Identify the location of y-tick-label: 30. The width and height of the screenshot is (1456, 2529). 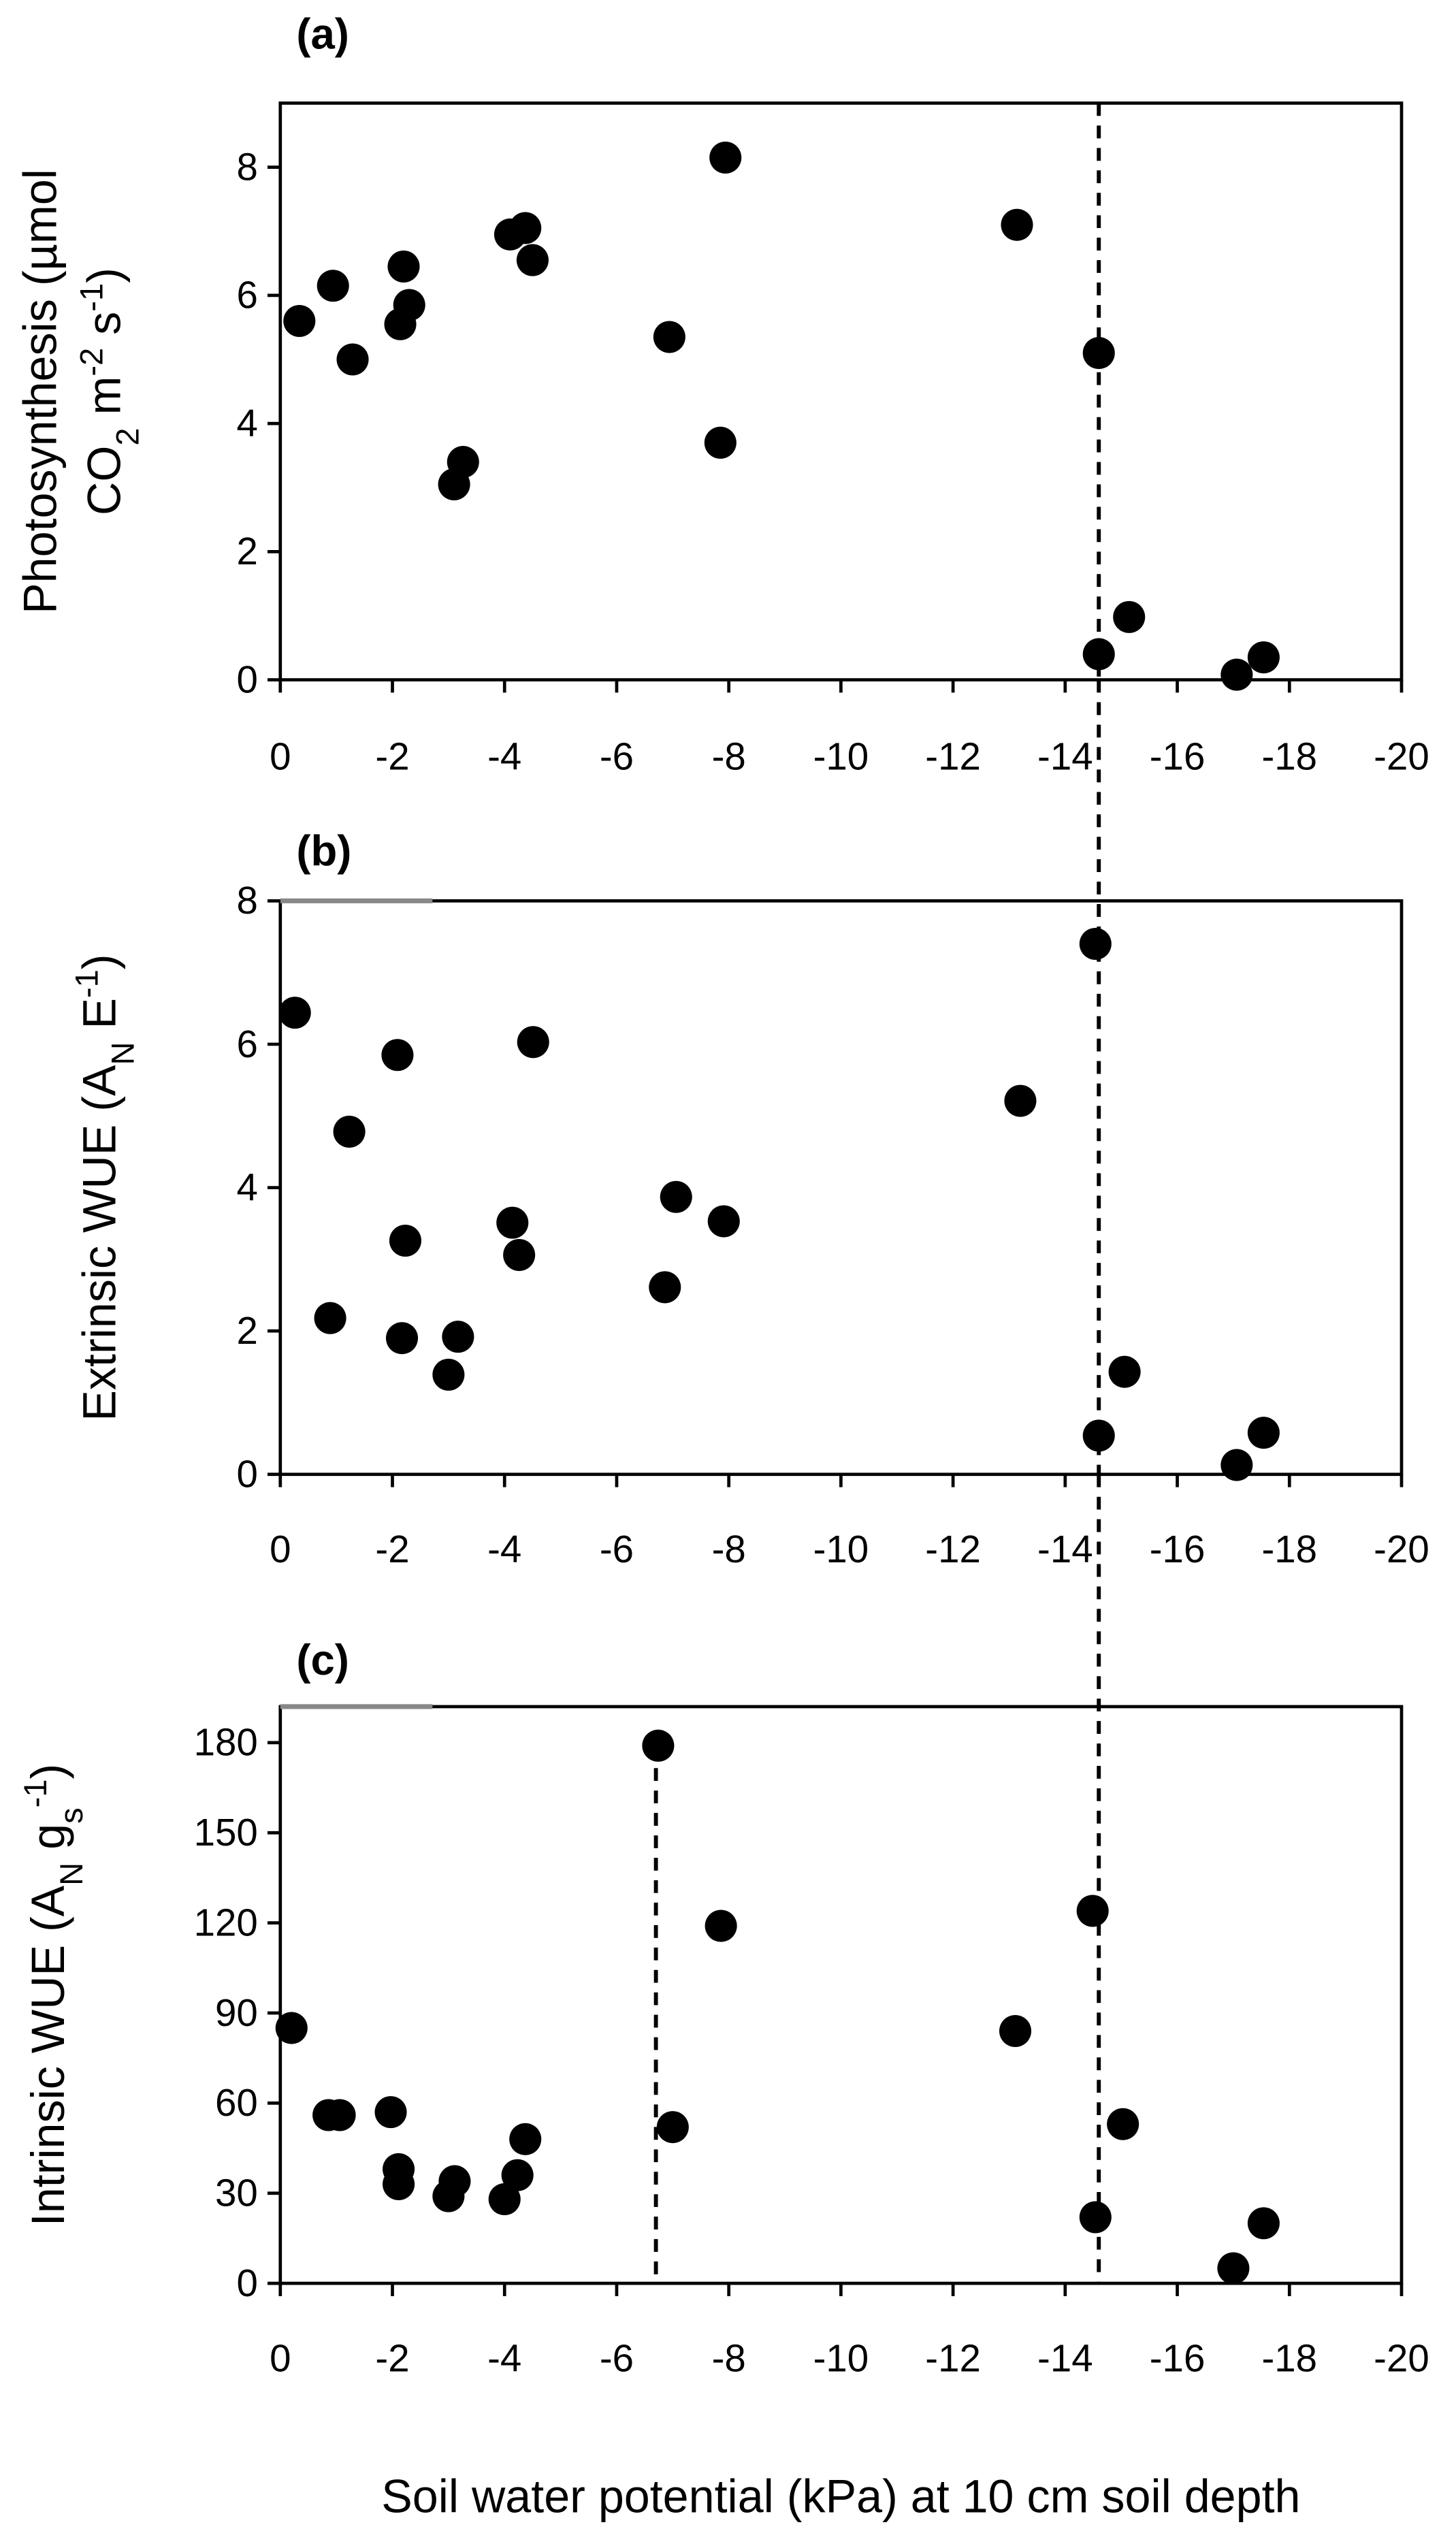
(237, 2193).